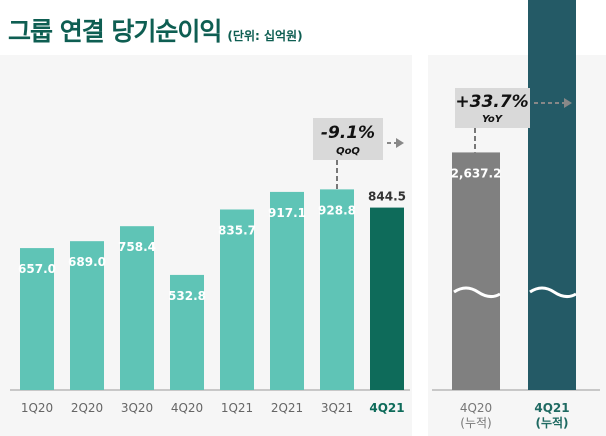  I want to click on yoy-box, so click(492, 108).